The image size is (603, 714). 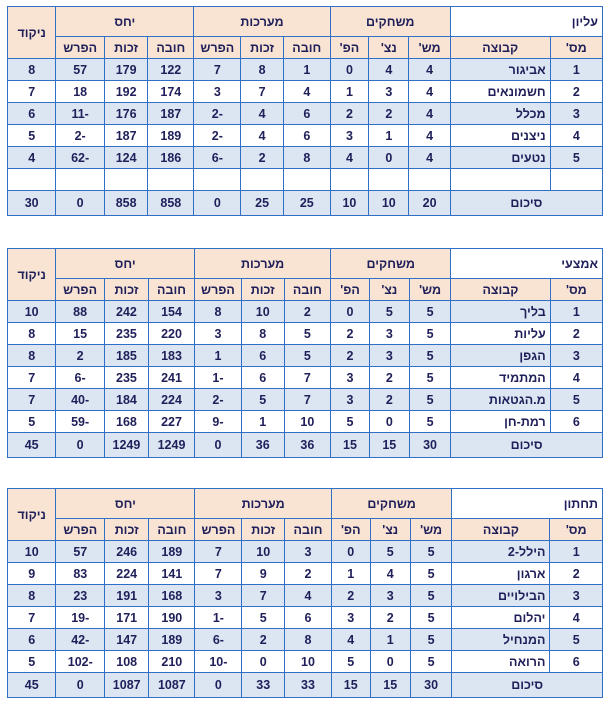 I want to click on league-title: אמצעי, so click(x=526, y=263).